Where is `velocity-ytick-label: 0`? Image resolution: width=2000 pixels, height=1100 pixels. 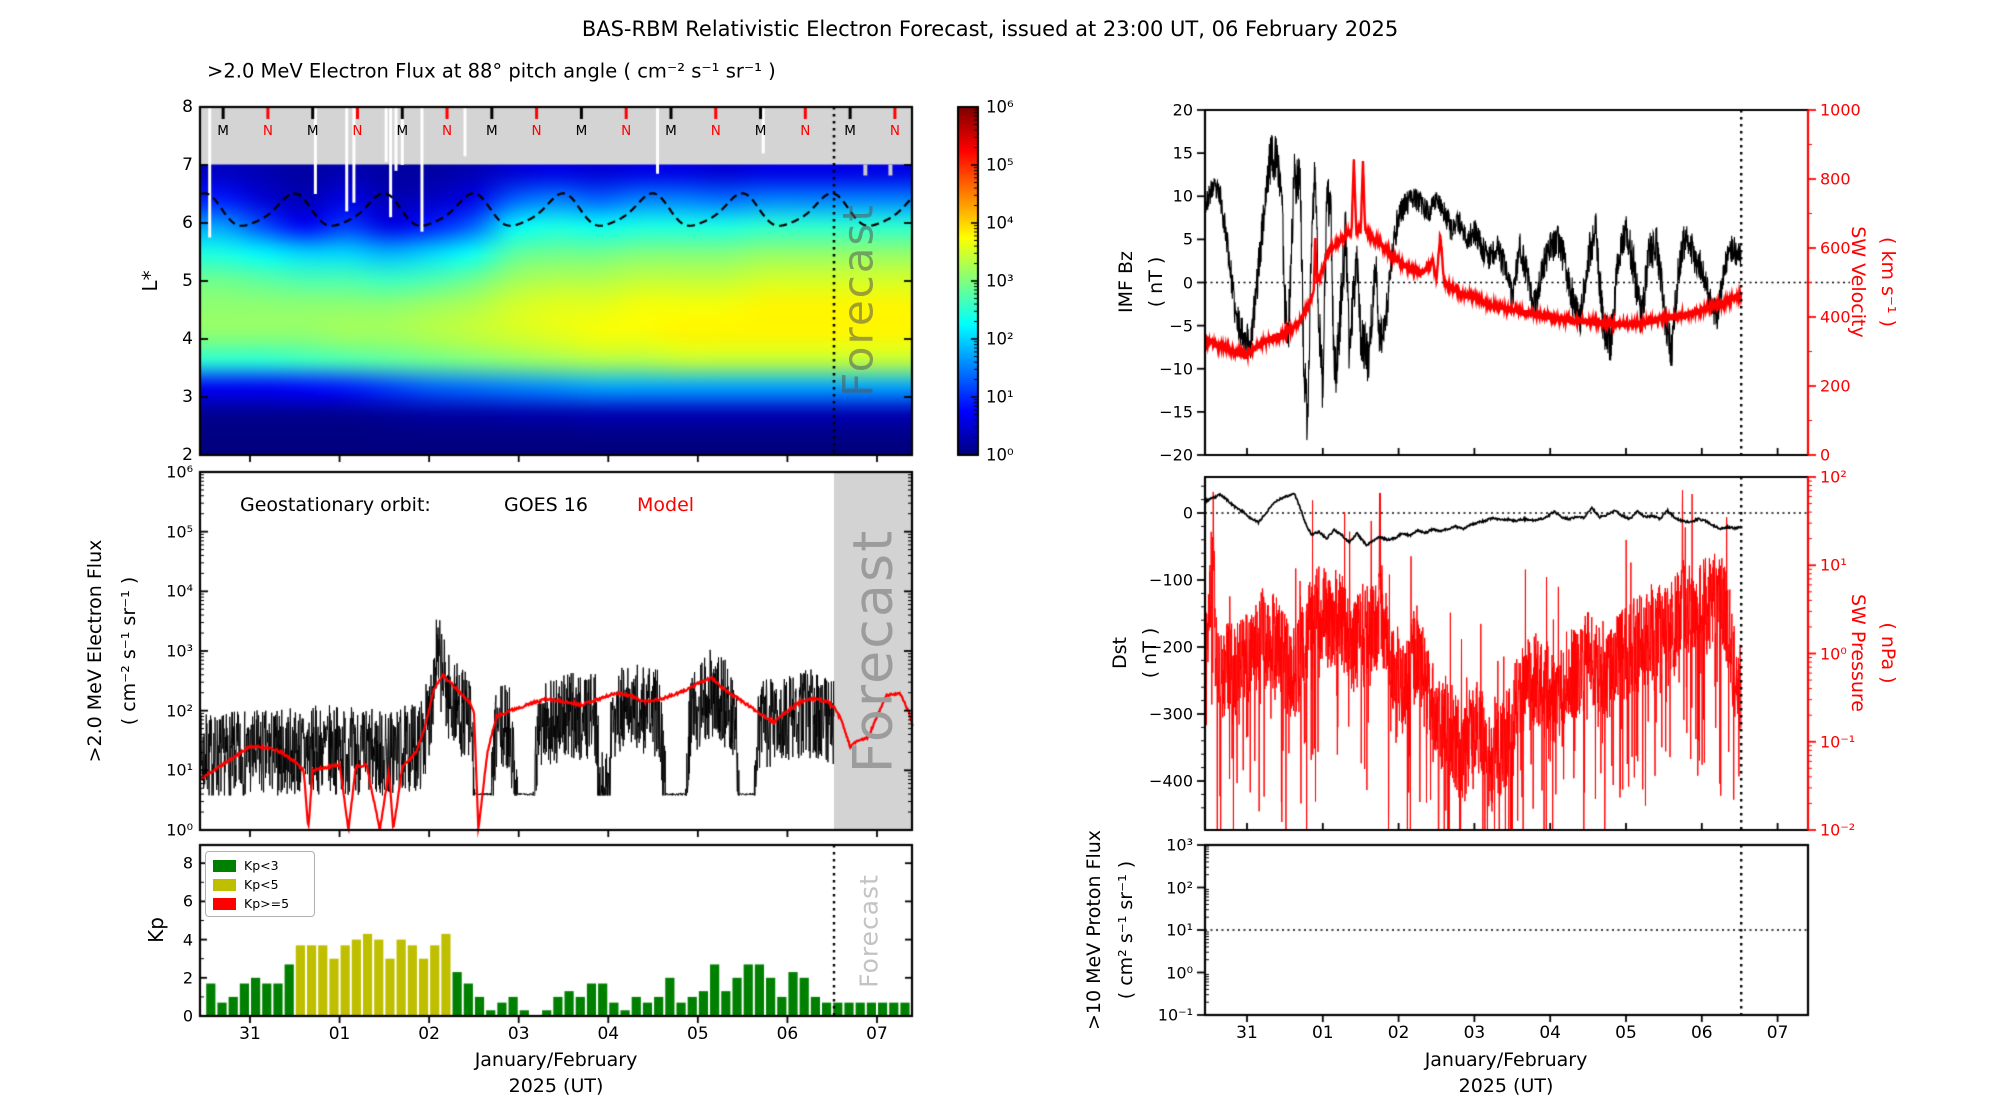 velocity-ytick-label: 0 is located at coordinates (1825, 455).